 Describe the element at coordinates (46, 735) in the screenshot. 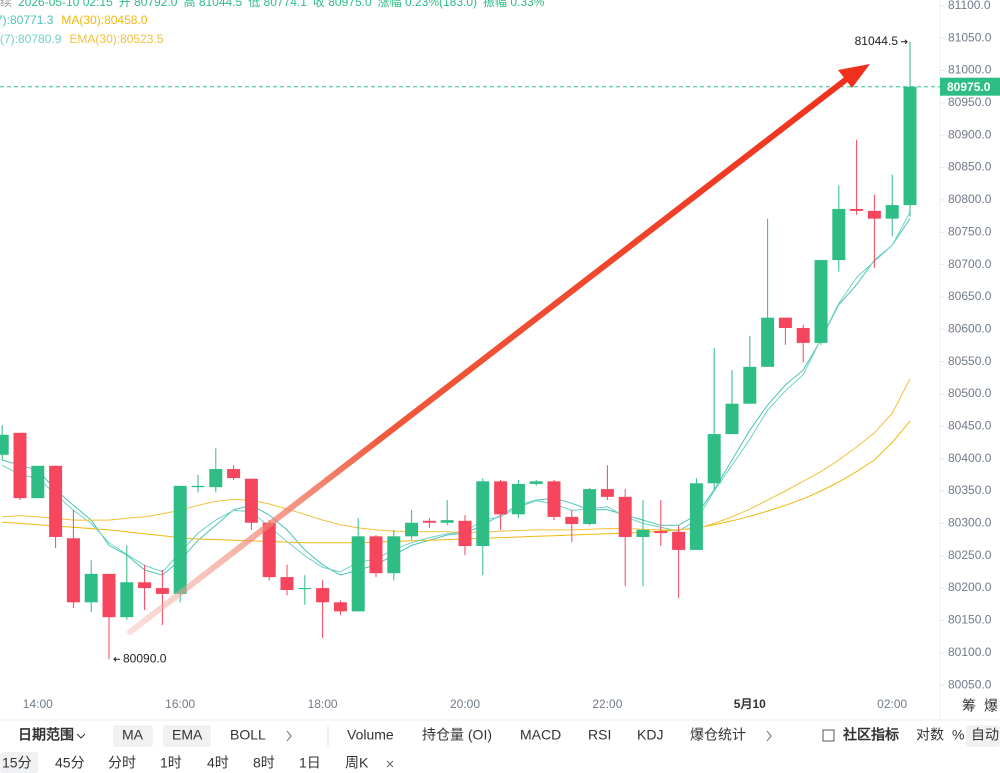

I see `date-range: 日期范围` at that location.